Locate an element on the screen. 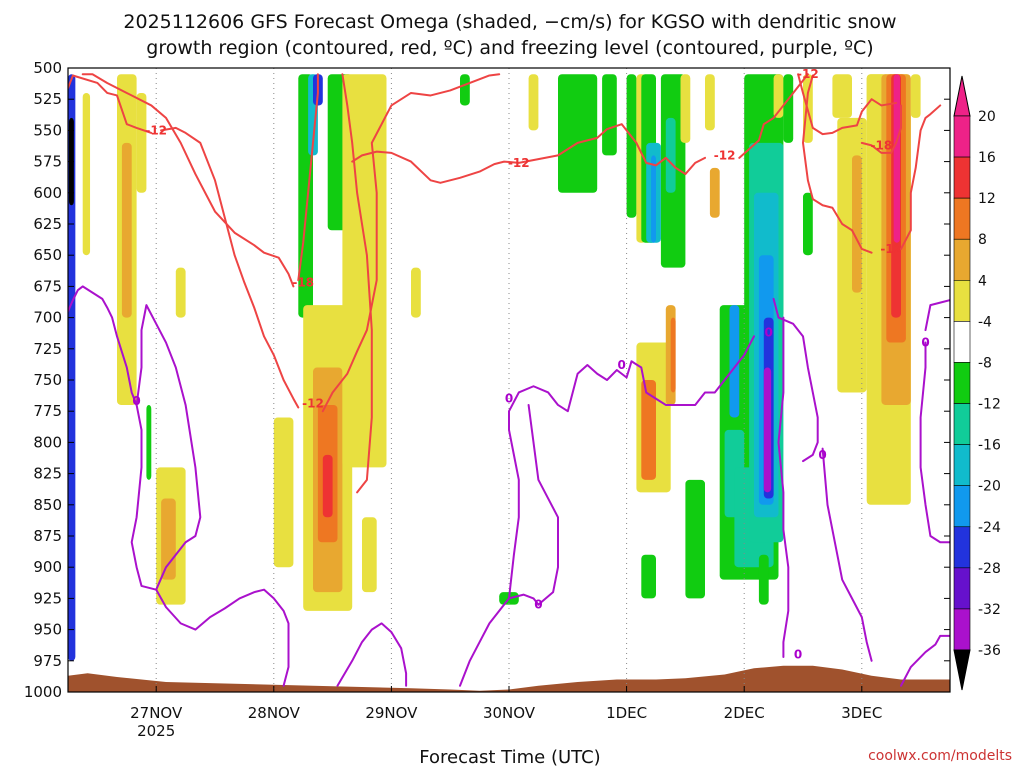 The height and width of the screenshot is (768, 1024). x-tick-sublabel: 2025 is located at coordinates (156, 731).